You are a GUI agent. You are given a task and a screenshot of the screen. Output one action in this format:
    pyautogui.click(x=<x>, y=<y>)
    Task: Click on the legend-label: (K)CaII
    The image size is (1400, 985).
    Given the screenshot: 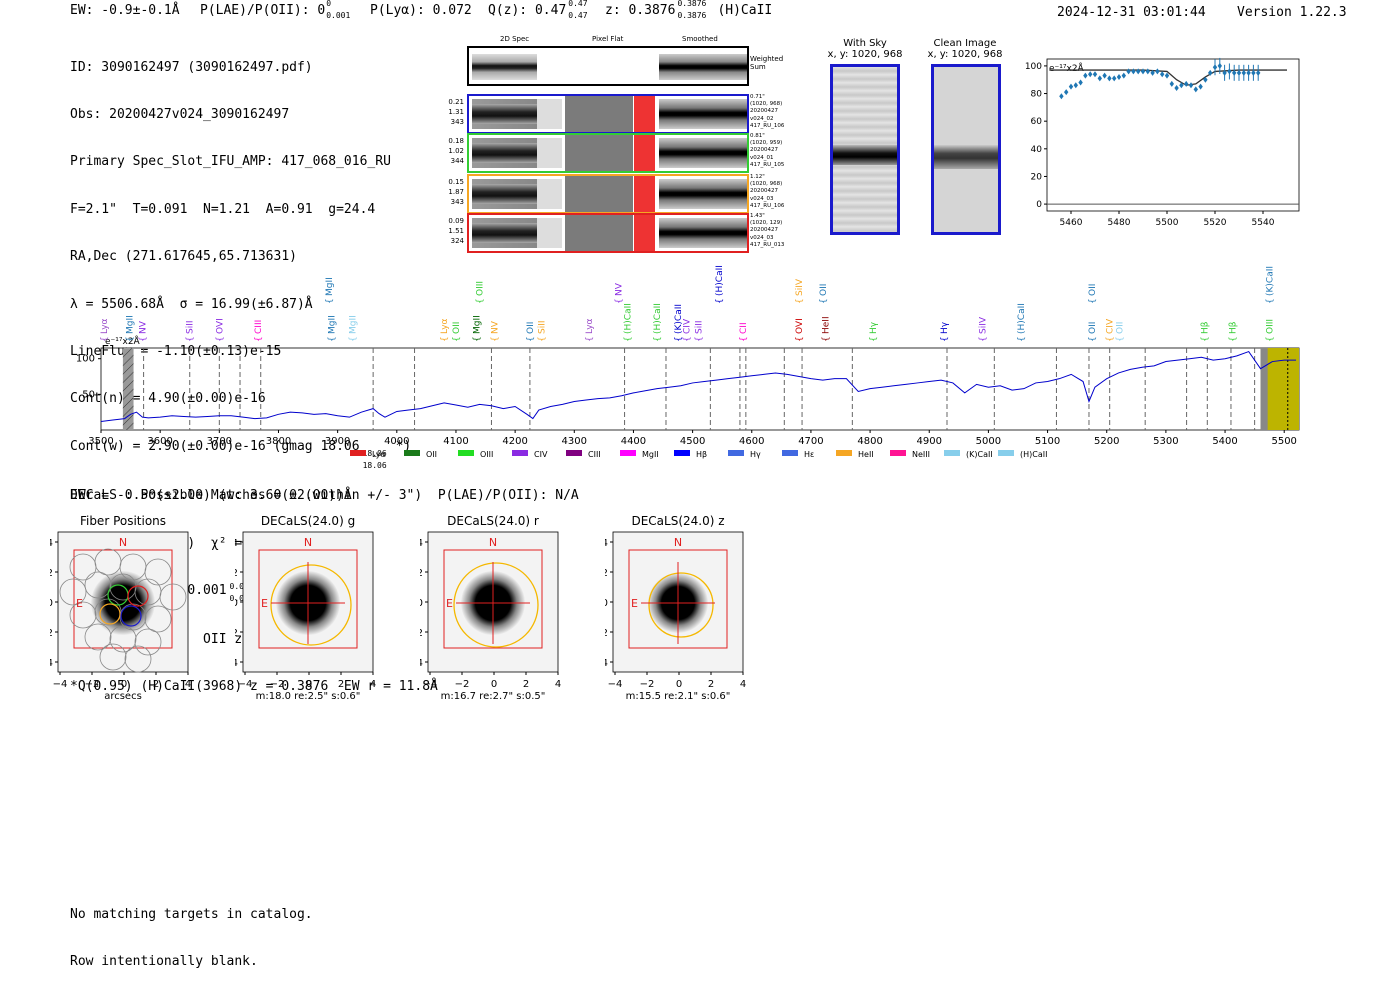 What is the action you would take?
    pyautogui.click(x=979, y=454)
    